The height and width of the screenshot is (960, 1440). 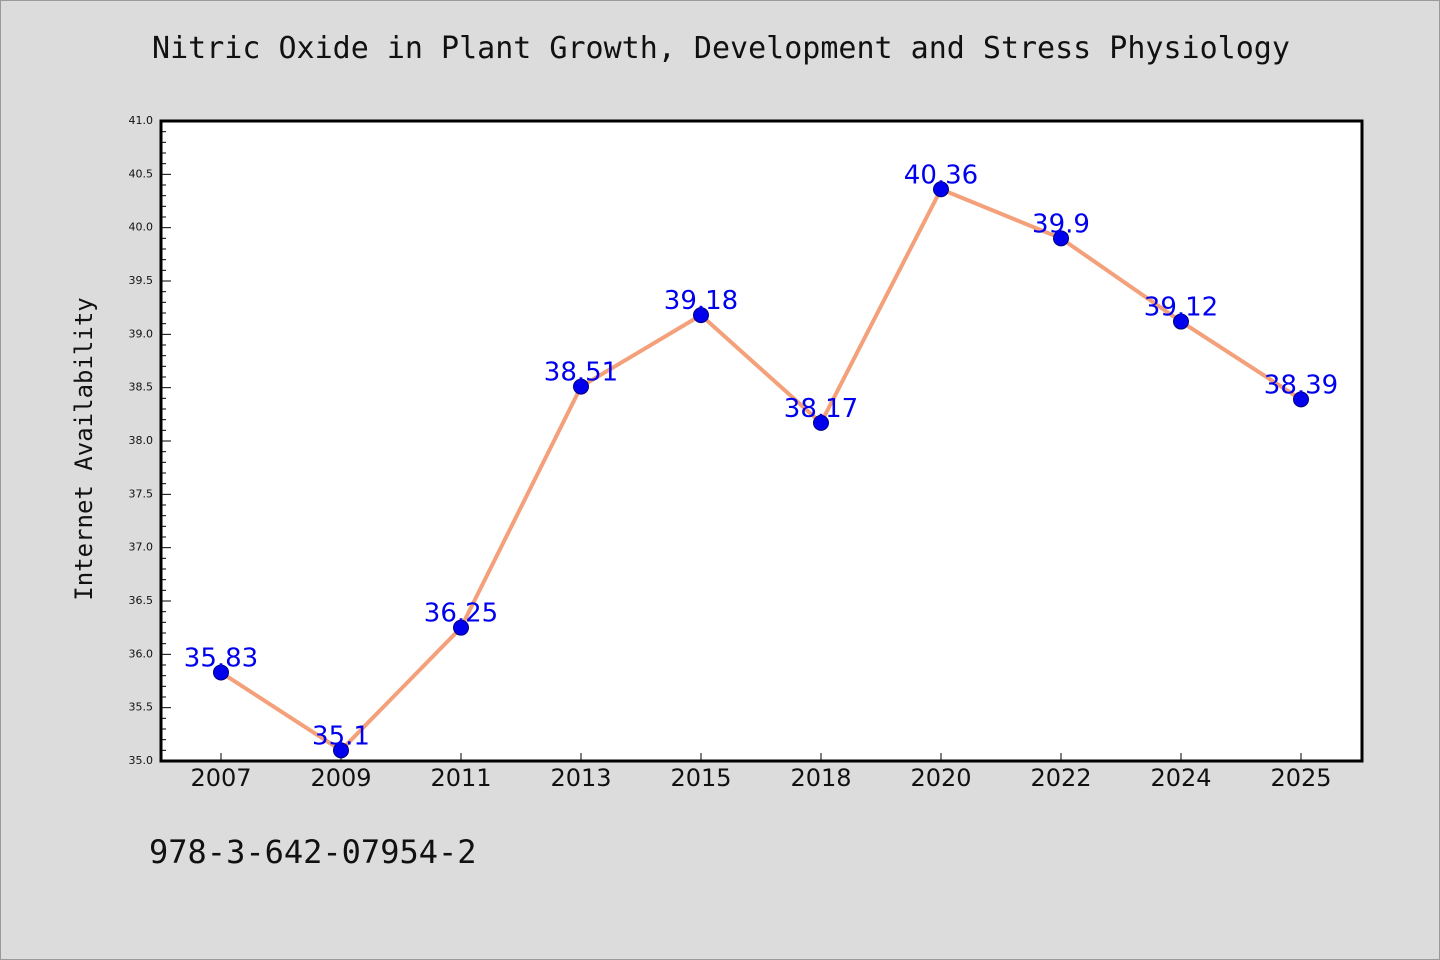 I want to click on x-tick-label: 2009, so click(x=340, y=778).